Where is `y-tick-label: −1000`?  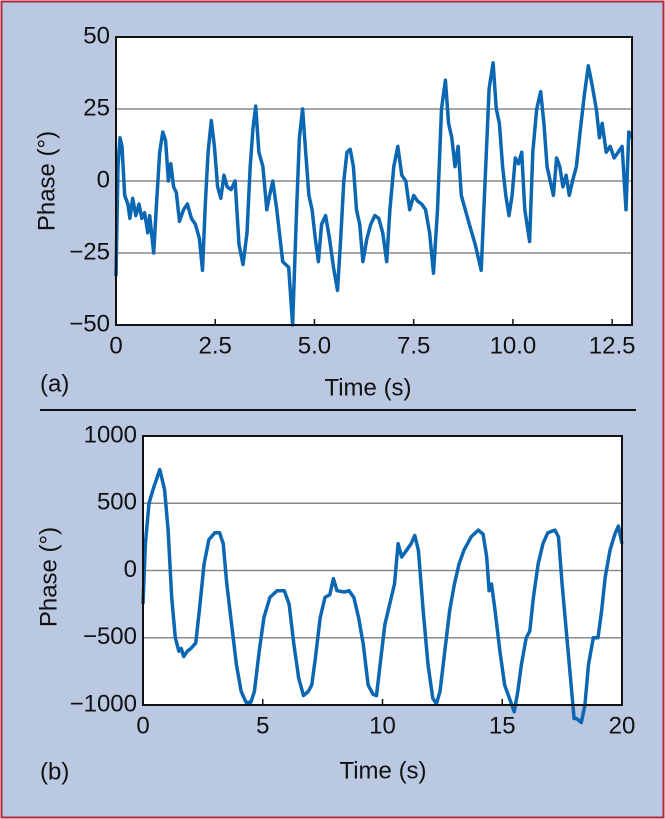
y-tick-label: −1000 is located at coordinates (103, 703).